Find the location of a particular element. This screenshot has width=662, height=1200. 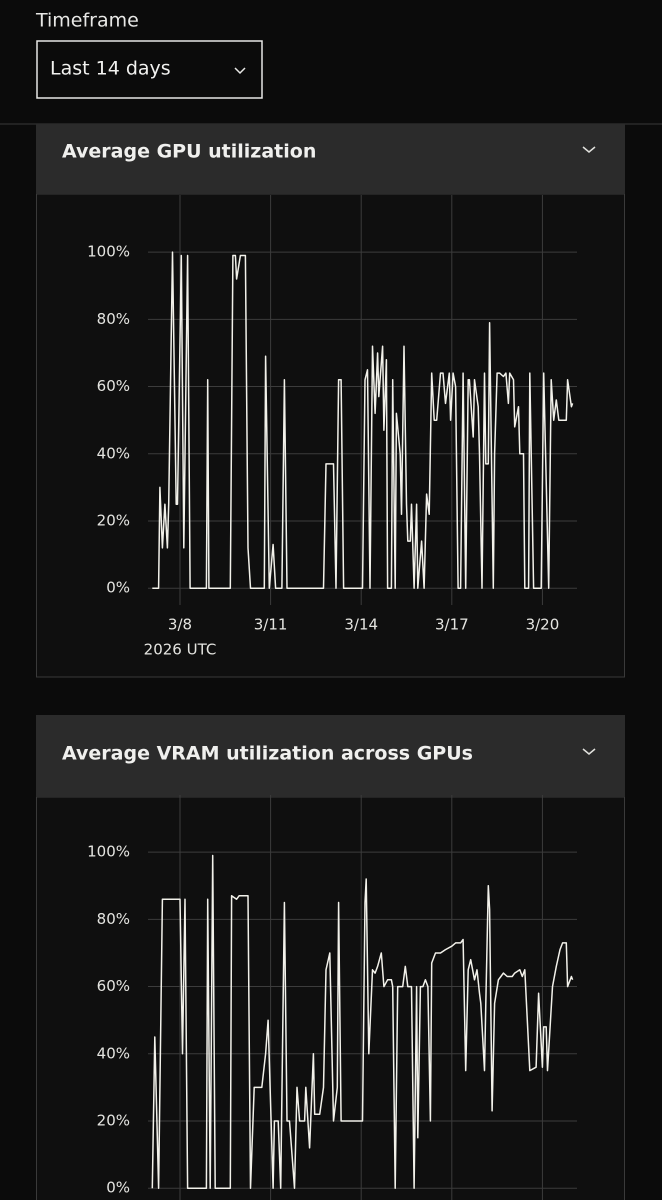

timeframe-dropdown: Last 14 days is located at coordinates (149, 69).